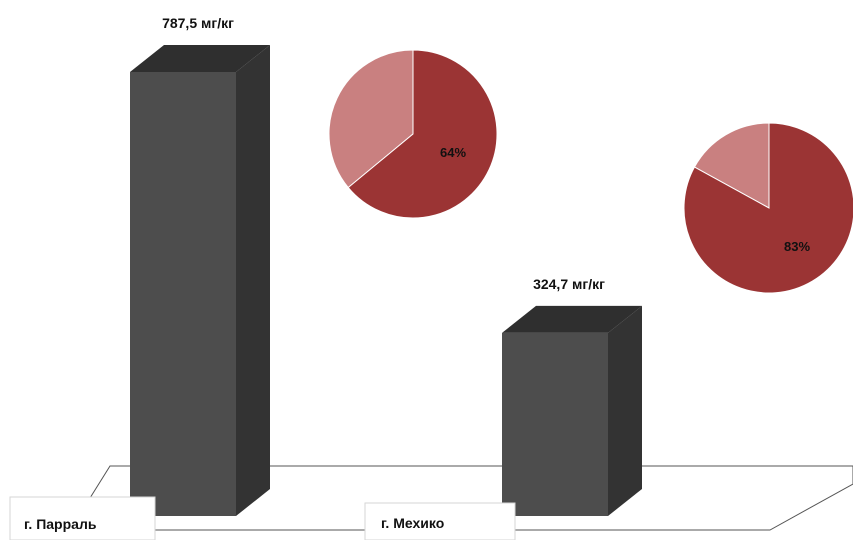 The width and height of the screenshot is (853, 540). I want to click on pie-label-parral: 64%, so click(453, 152).